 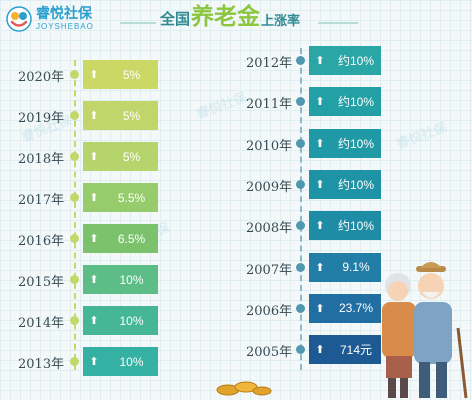 What do you see at coordinates (356, 350) in the screenshot?
I see `rate-value: 714元` at bounding box center [356, 350].